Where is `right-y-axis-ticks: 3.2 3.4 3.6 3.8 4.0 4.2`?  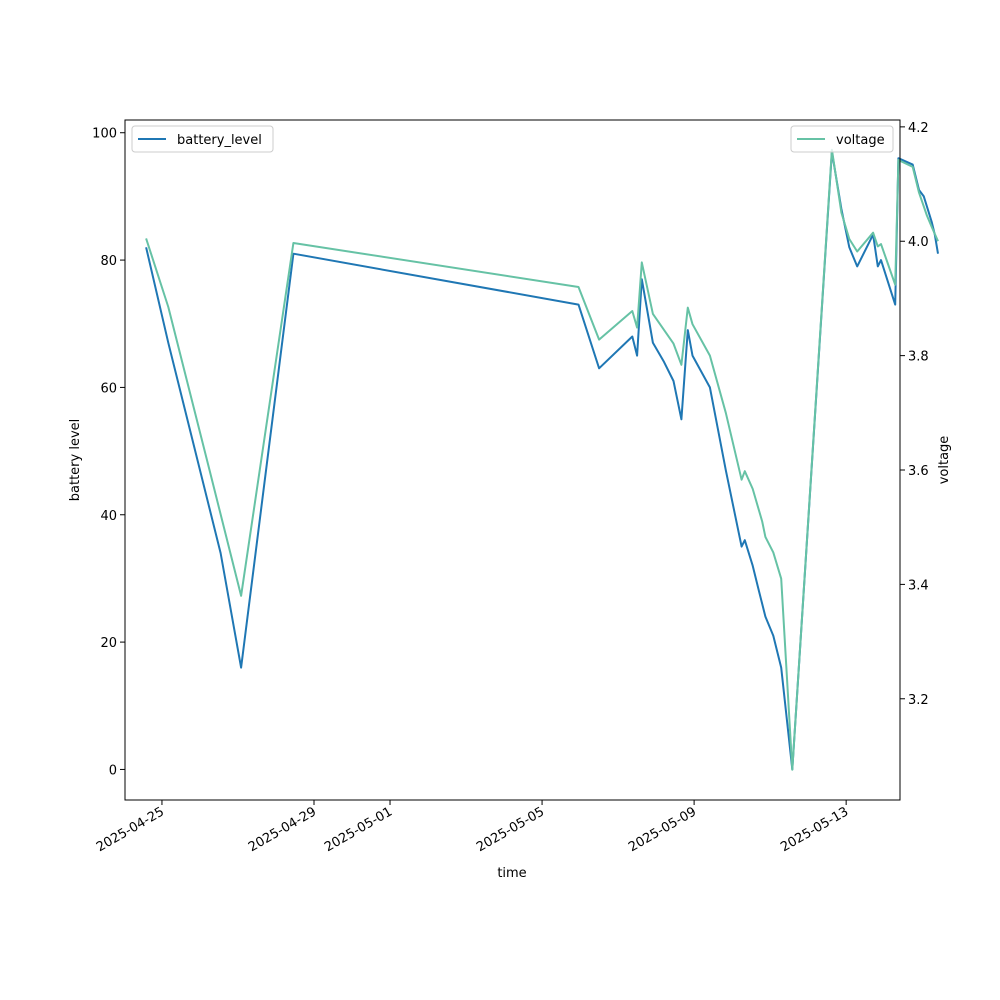 right-y-axis-ticks: 3.2 3.4 3.6 3.8 4.0 4.2 is located at coordinates (914, 414).